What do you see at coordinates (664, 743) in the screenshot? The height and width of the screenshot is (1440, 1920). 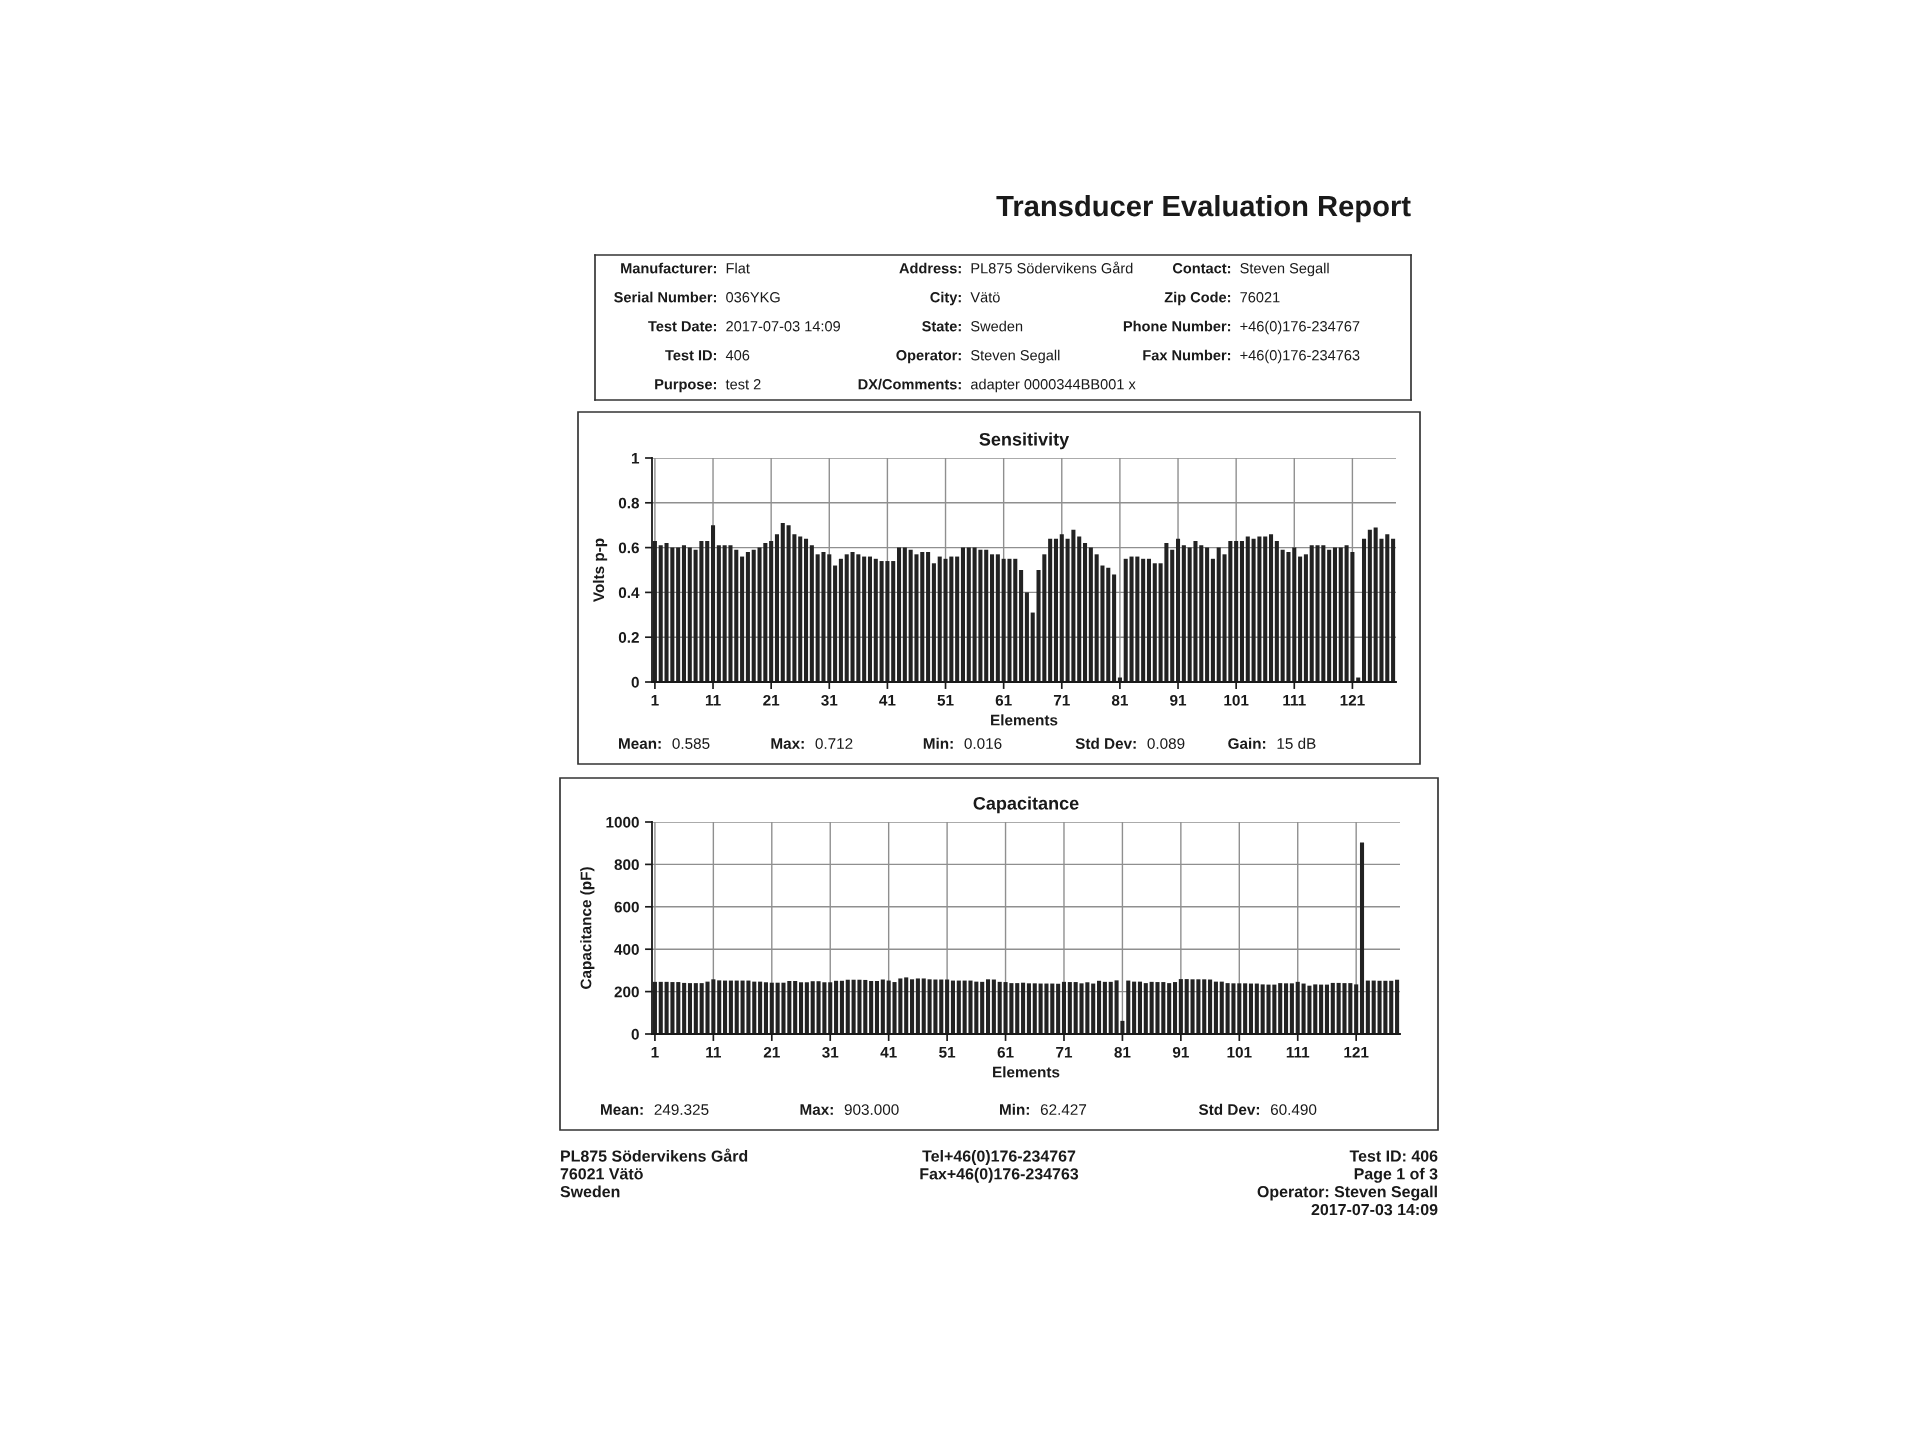 I see `text: Mean: 0.585` at bounding box center [664, 743].